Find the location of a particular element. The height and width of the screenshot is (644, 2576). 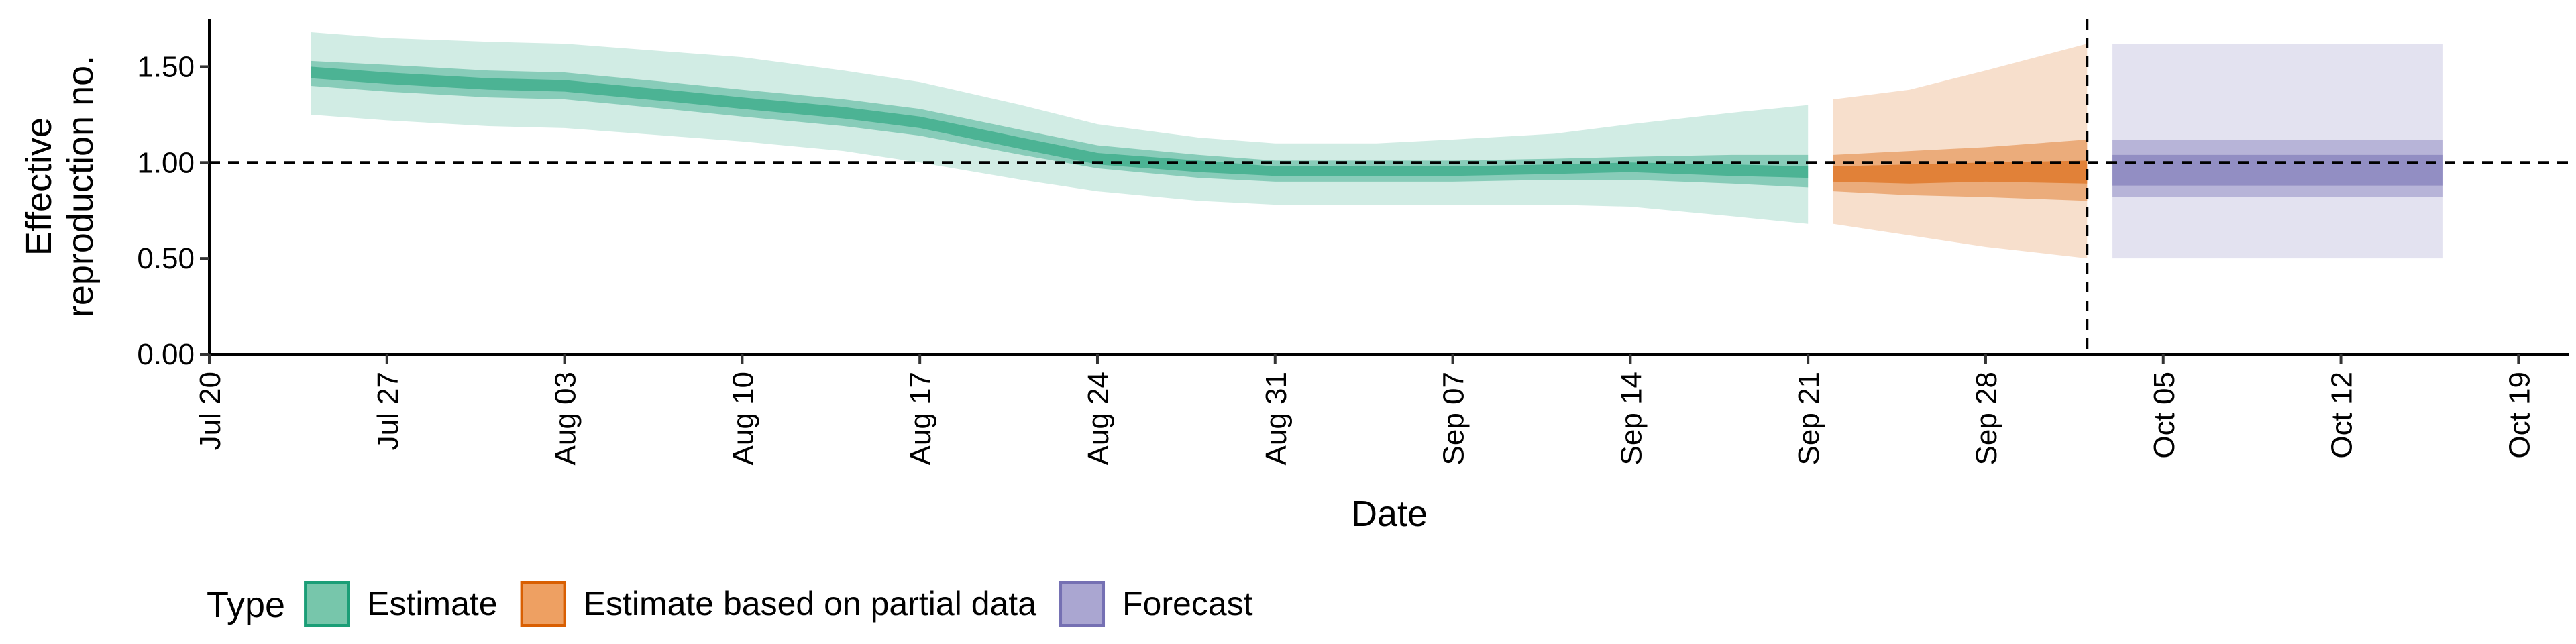

legend-key-forecast is located at coordinates (1082, 604).